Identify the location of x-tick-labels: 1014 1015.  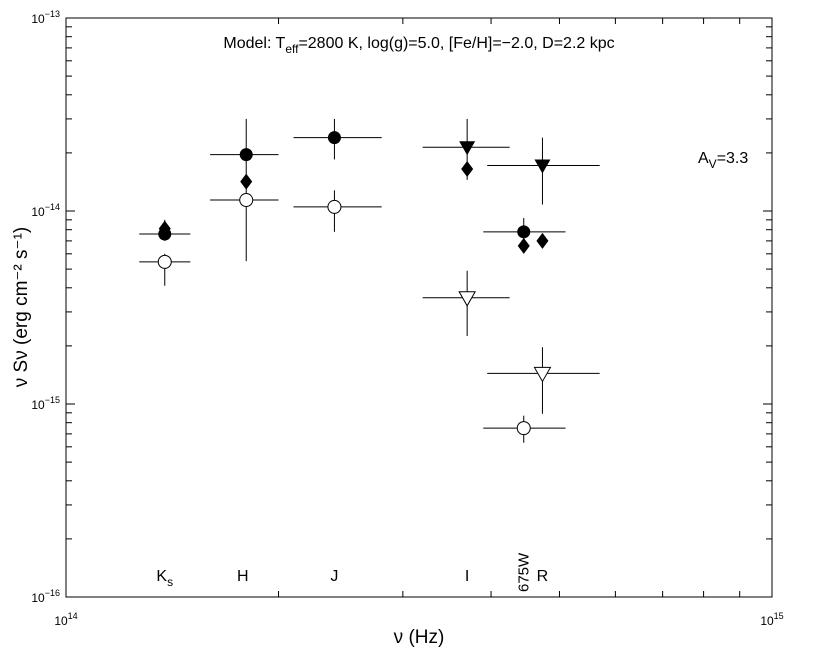
(418, 619).